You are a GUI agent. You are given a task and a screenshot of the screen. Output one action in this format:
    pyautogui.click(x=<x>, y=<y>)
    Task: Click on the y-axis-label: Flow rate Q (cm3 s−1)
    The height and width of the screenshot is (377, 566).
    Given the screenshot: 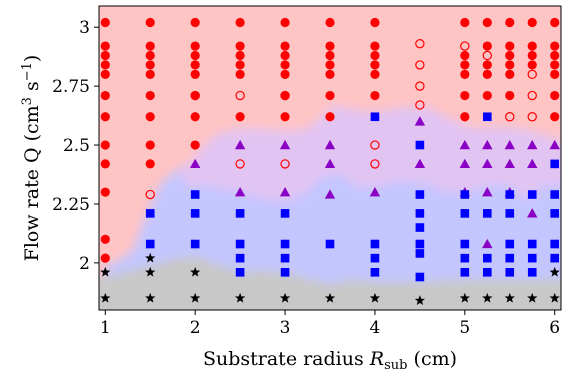 What is the action you would take?
    pyautogui.click(x=31, y=158)
    